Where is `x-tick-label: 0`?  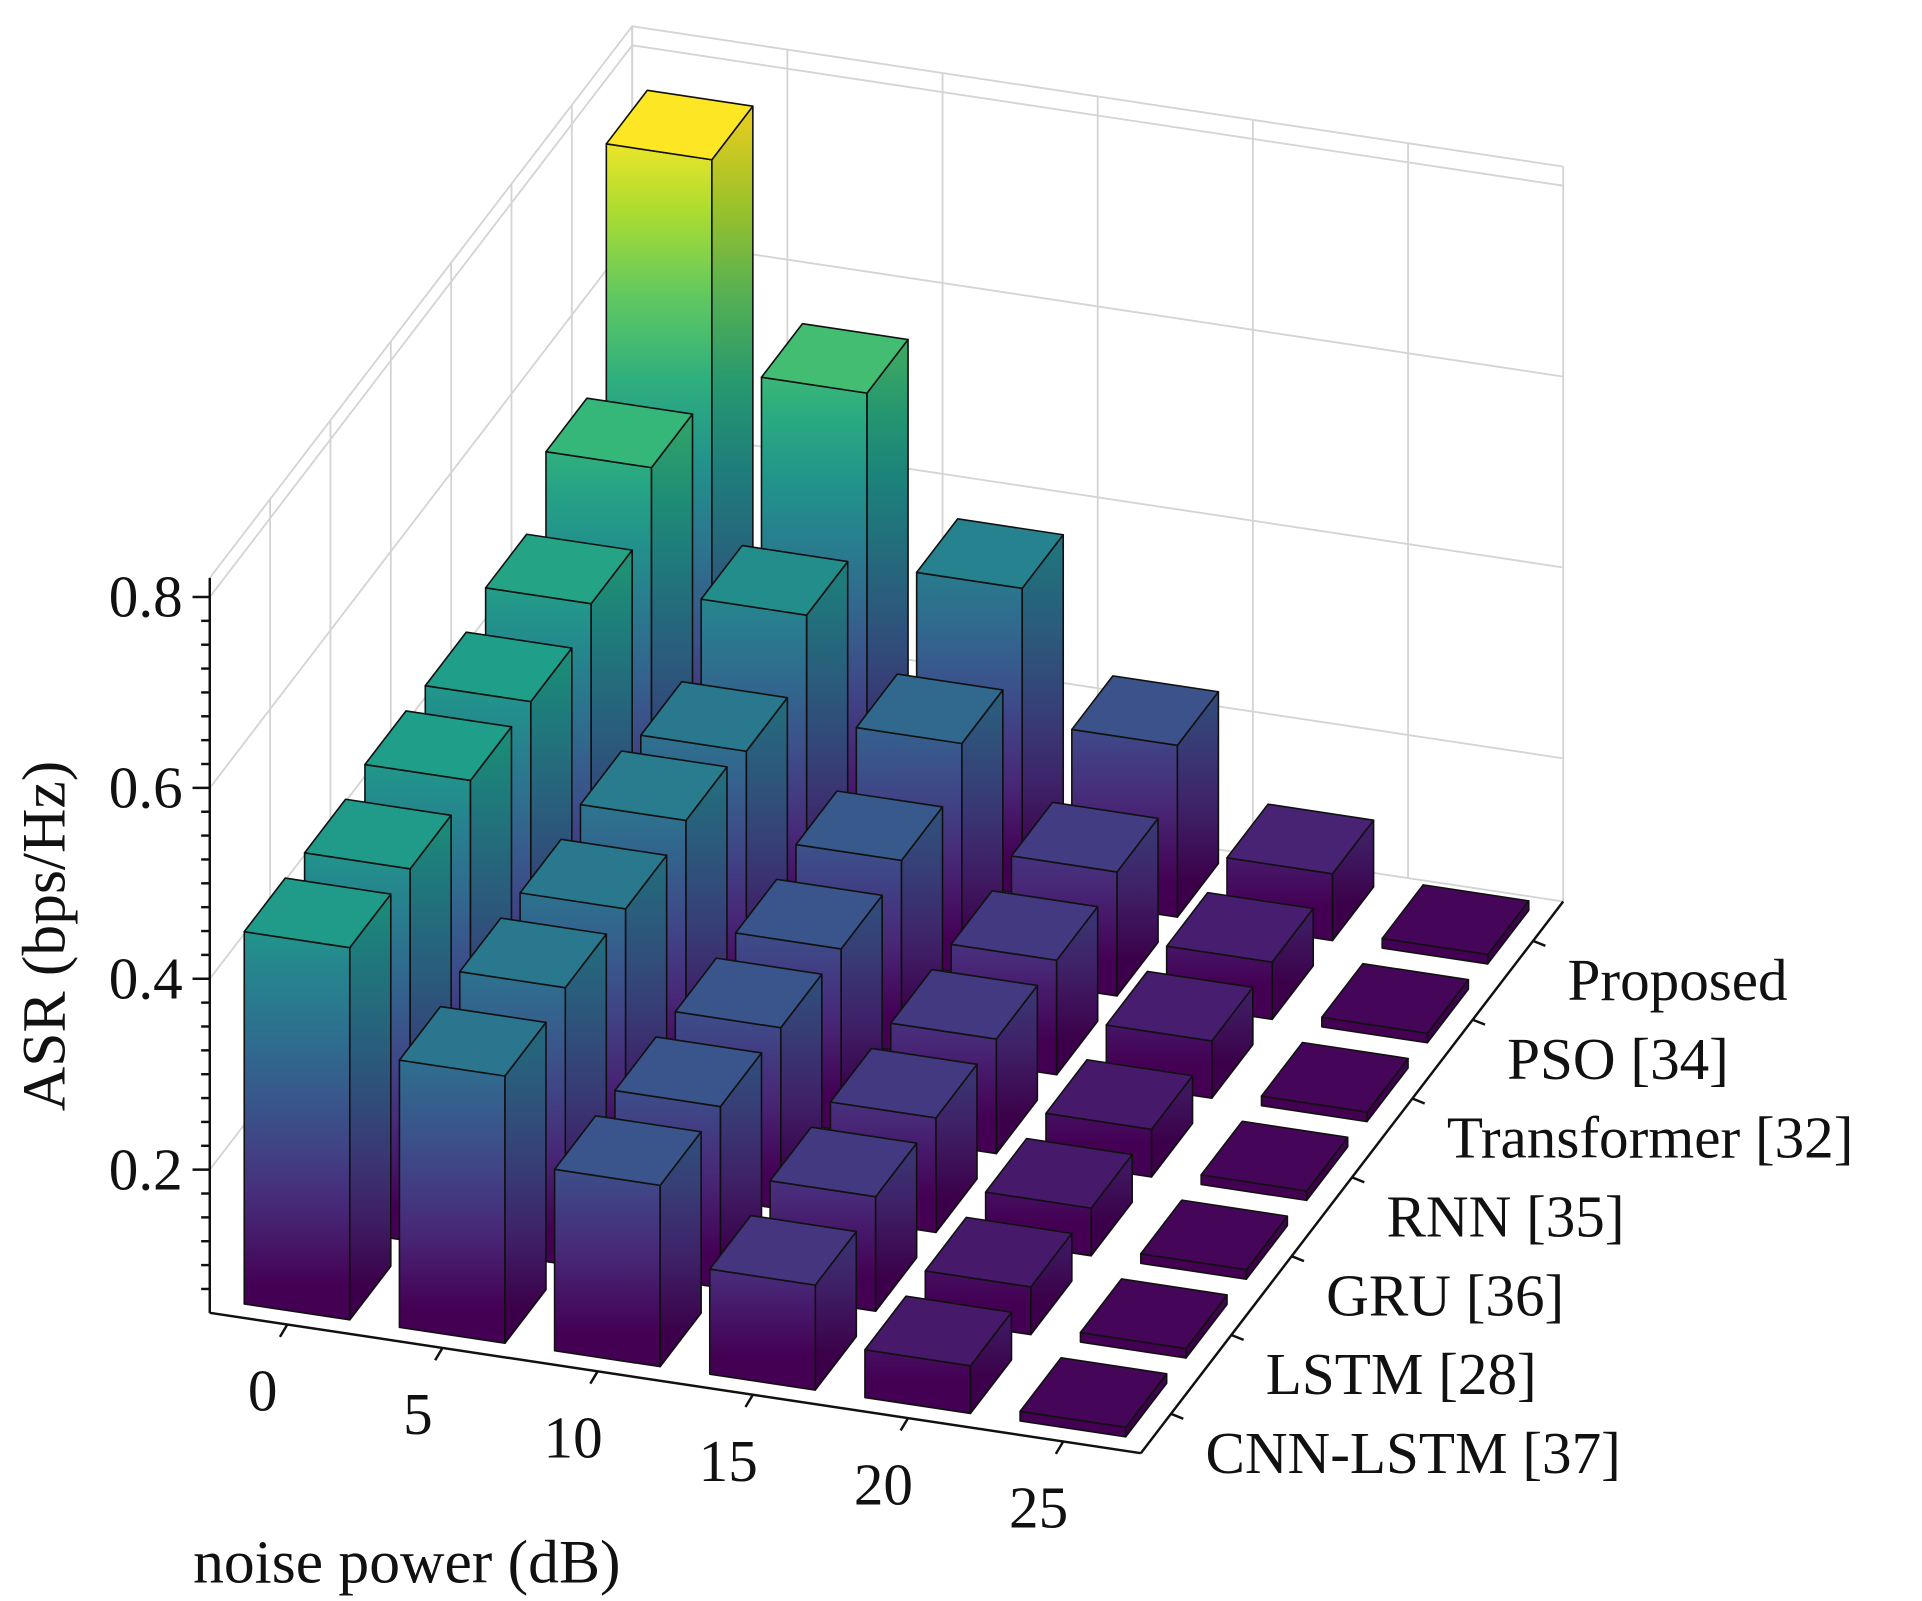 x-tick-label: 0 is located at coordinates (263, 1391).